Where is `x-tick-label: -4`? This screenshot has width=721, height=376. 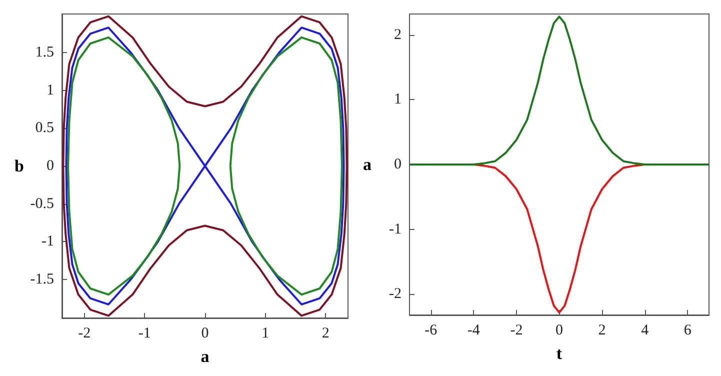
x-tick-label: -4 is located at coordinates (473, 330).